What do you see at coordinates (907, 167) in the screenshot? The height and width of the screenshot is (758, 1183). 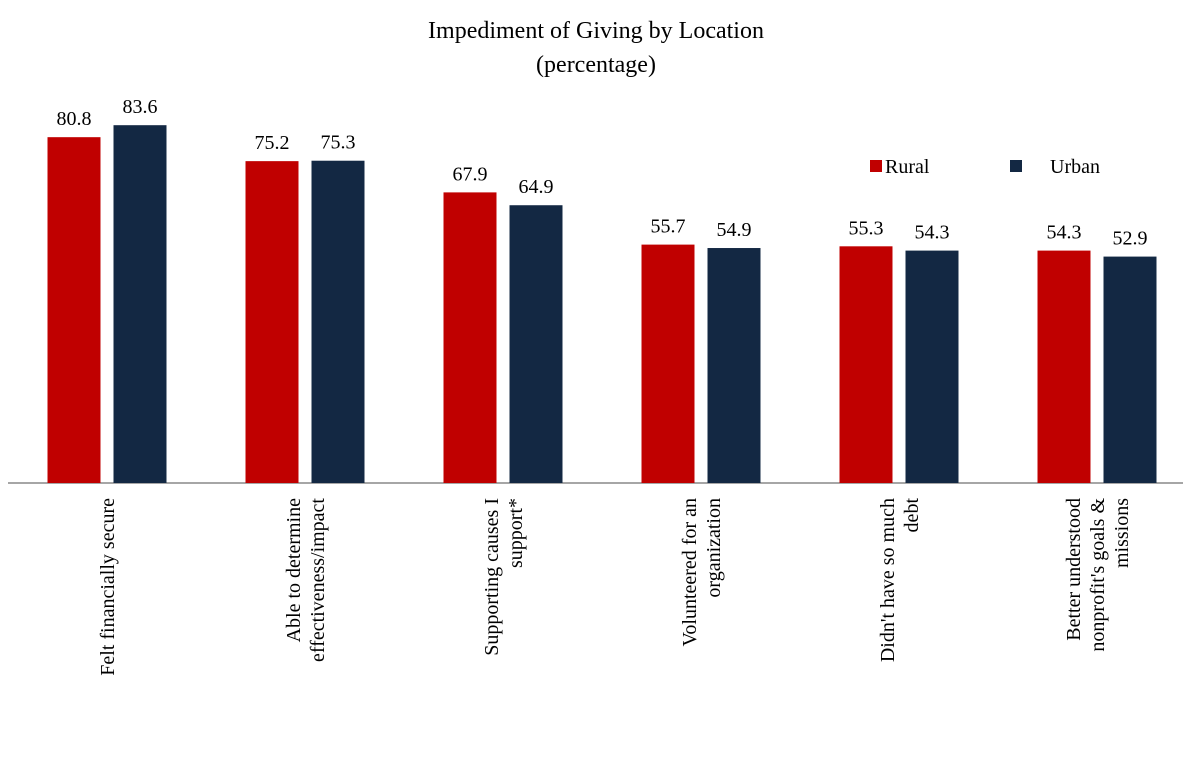 I see `legend-label: Rural` at bounding box center [907, 167].